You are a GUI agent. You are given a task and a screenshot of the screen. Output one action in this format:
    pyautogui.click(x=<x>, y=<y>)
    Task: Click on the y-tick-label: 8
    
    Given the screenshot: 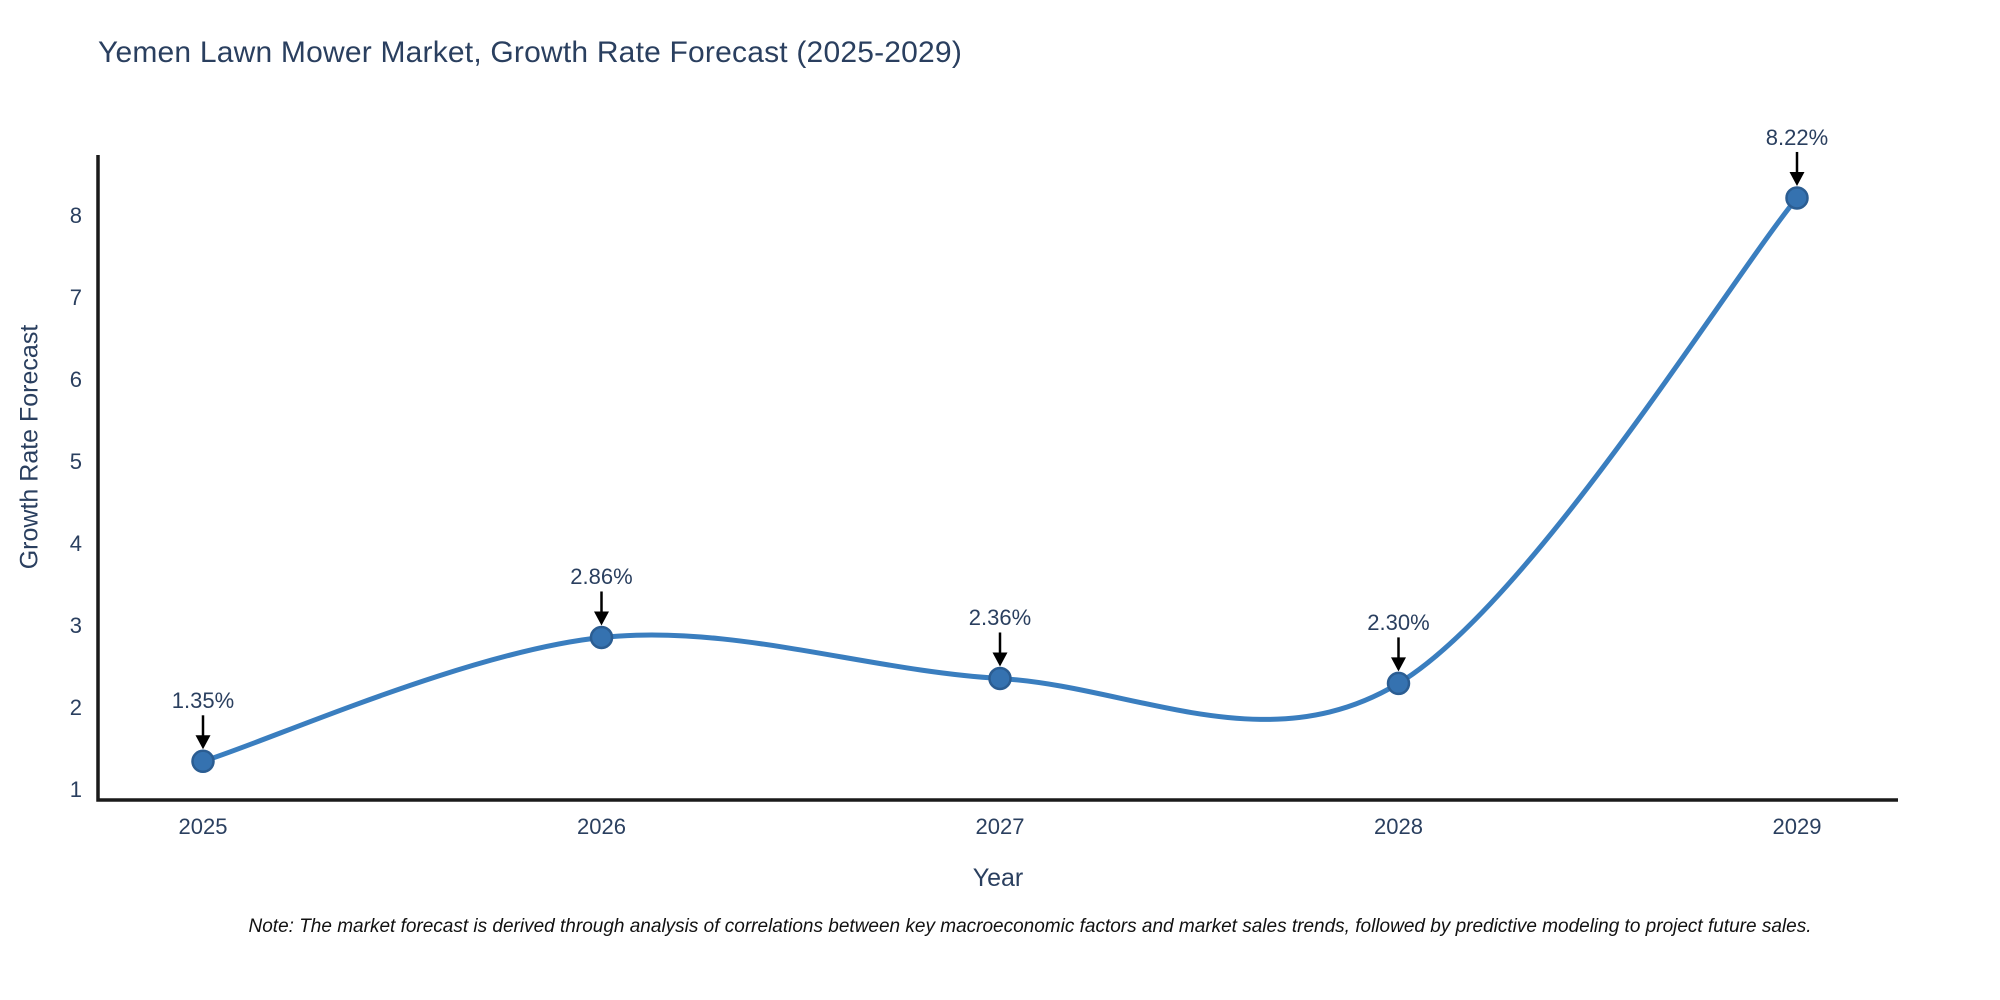 What is the action you would take?
    pyautogui.click(x=75, y=215)
    